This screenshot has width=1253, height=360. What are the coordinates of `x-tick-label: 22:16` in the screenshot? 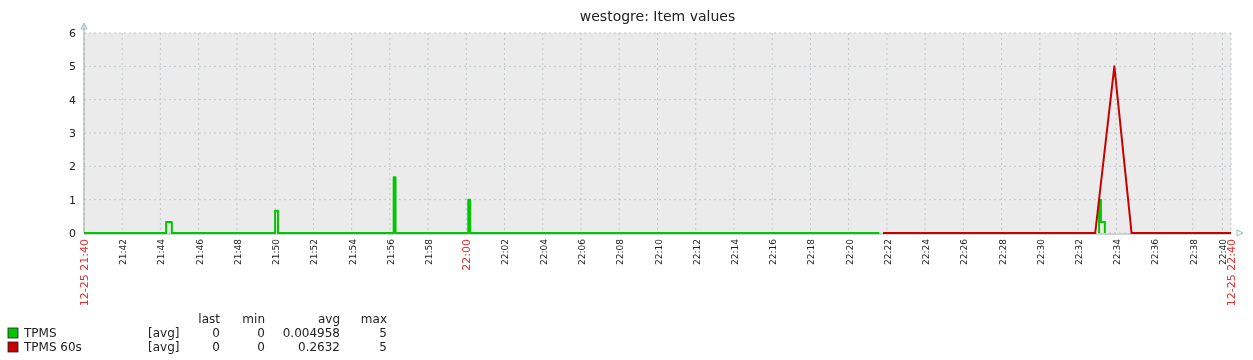 It's located at (773, 251).